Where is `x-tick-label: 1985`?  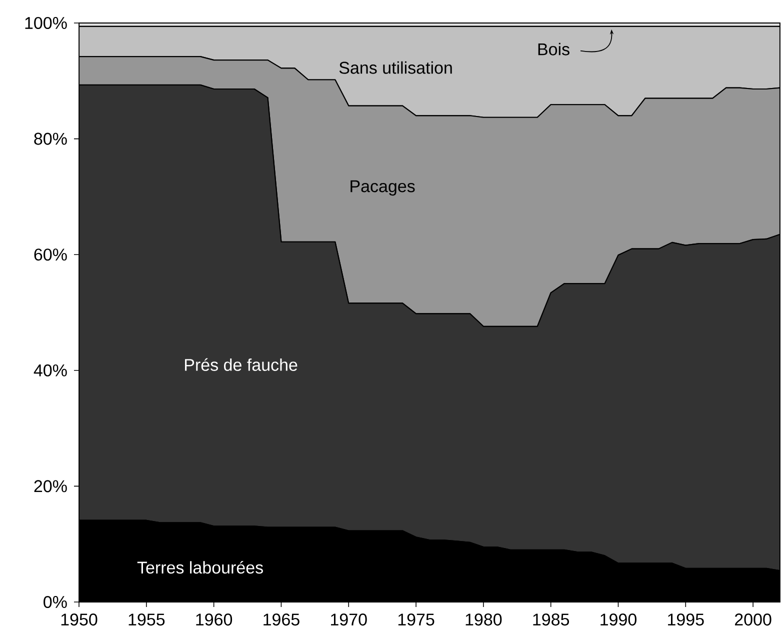
x-tick-label: 1985 is located at coordinates (551, 620).